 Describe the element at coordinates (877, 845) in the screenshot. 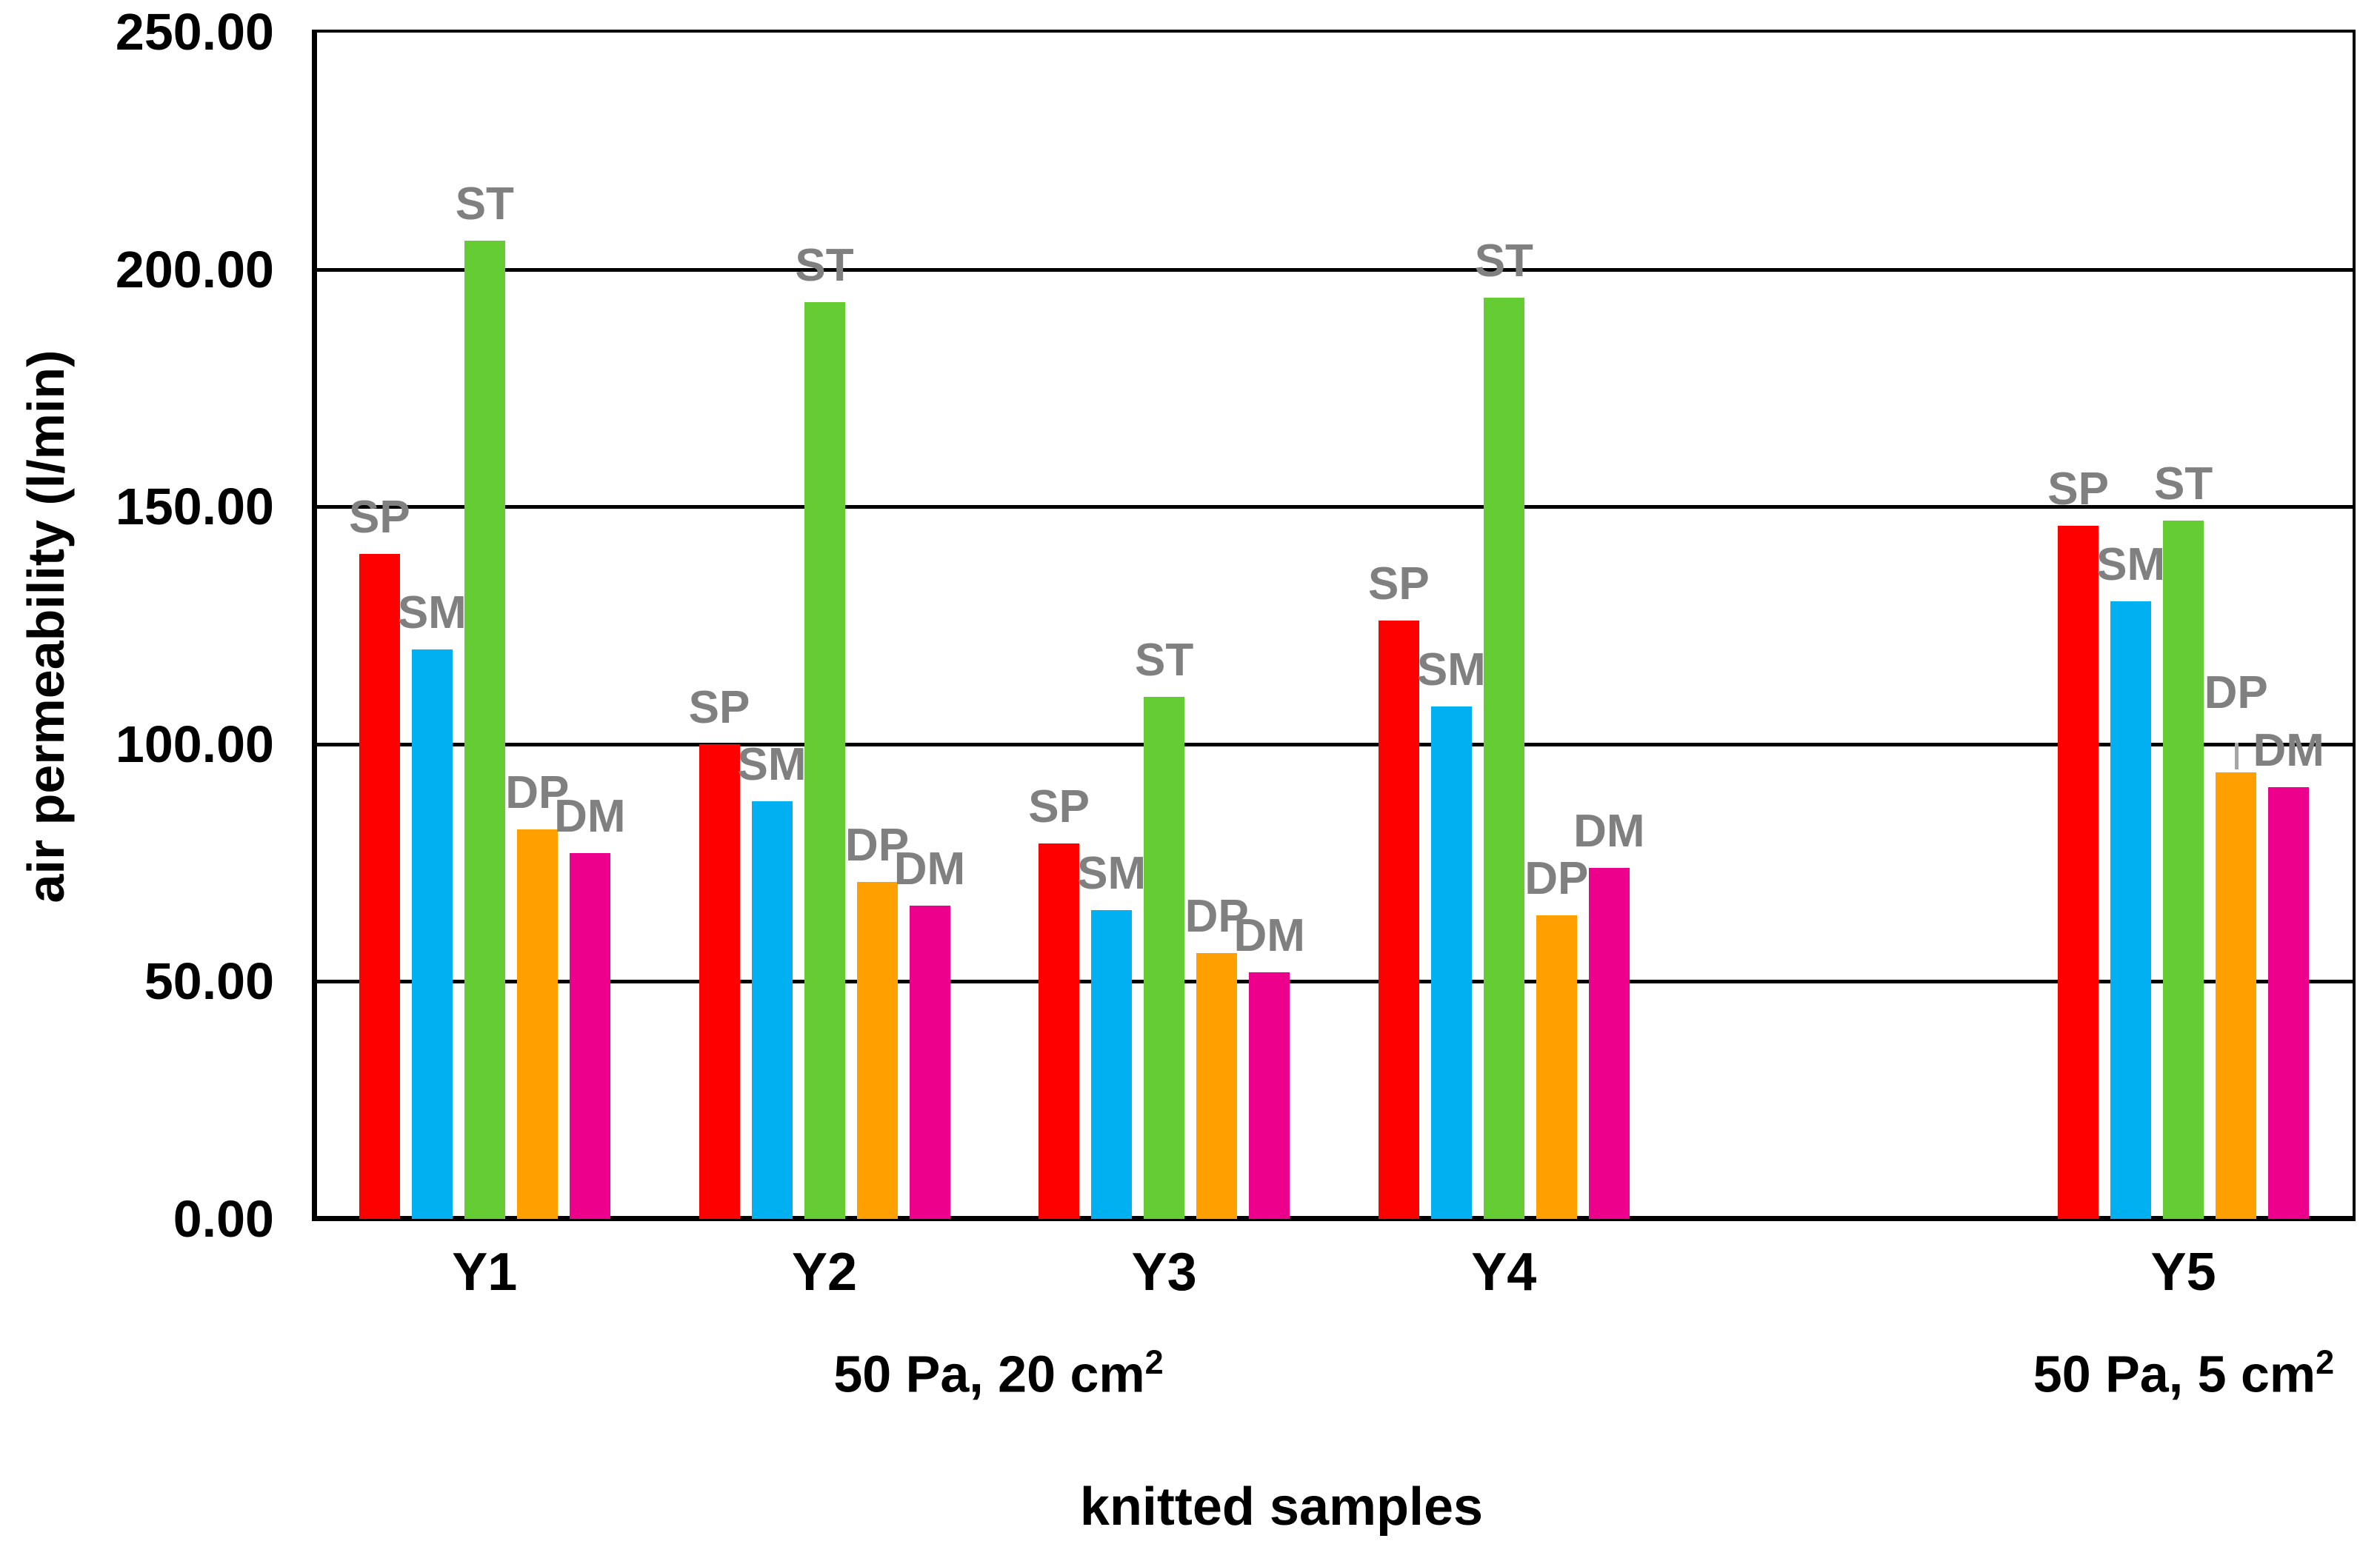

I see `bar-label-Y2-DP: DP` at that location.